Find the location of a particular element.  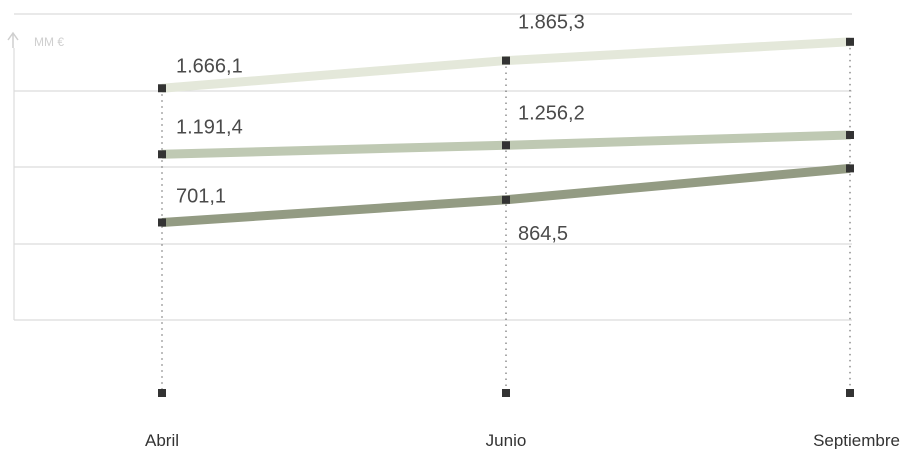

y-axis: MM € is located at coordinates (35, 40).